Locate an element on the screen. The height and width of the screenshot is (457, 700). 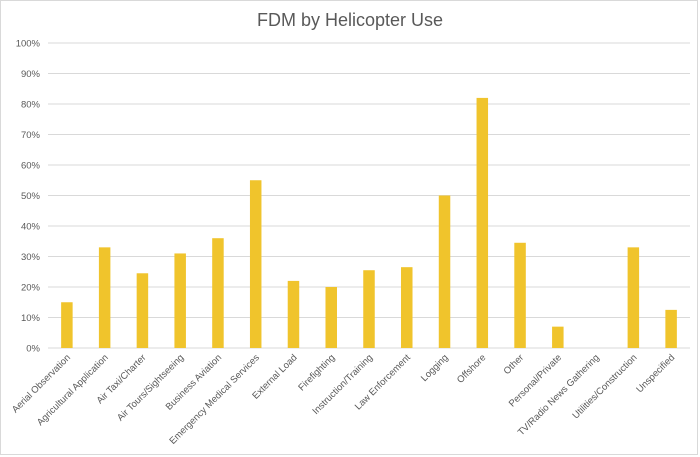
bar-personal-private is located at coordinates (558, 337).